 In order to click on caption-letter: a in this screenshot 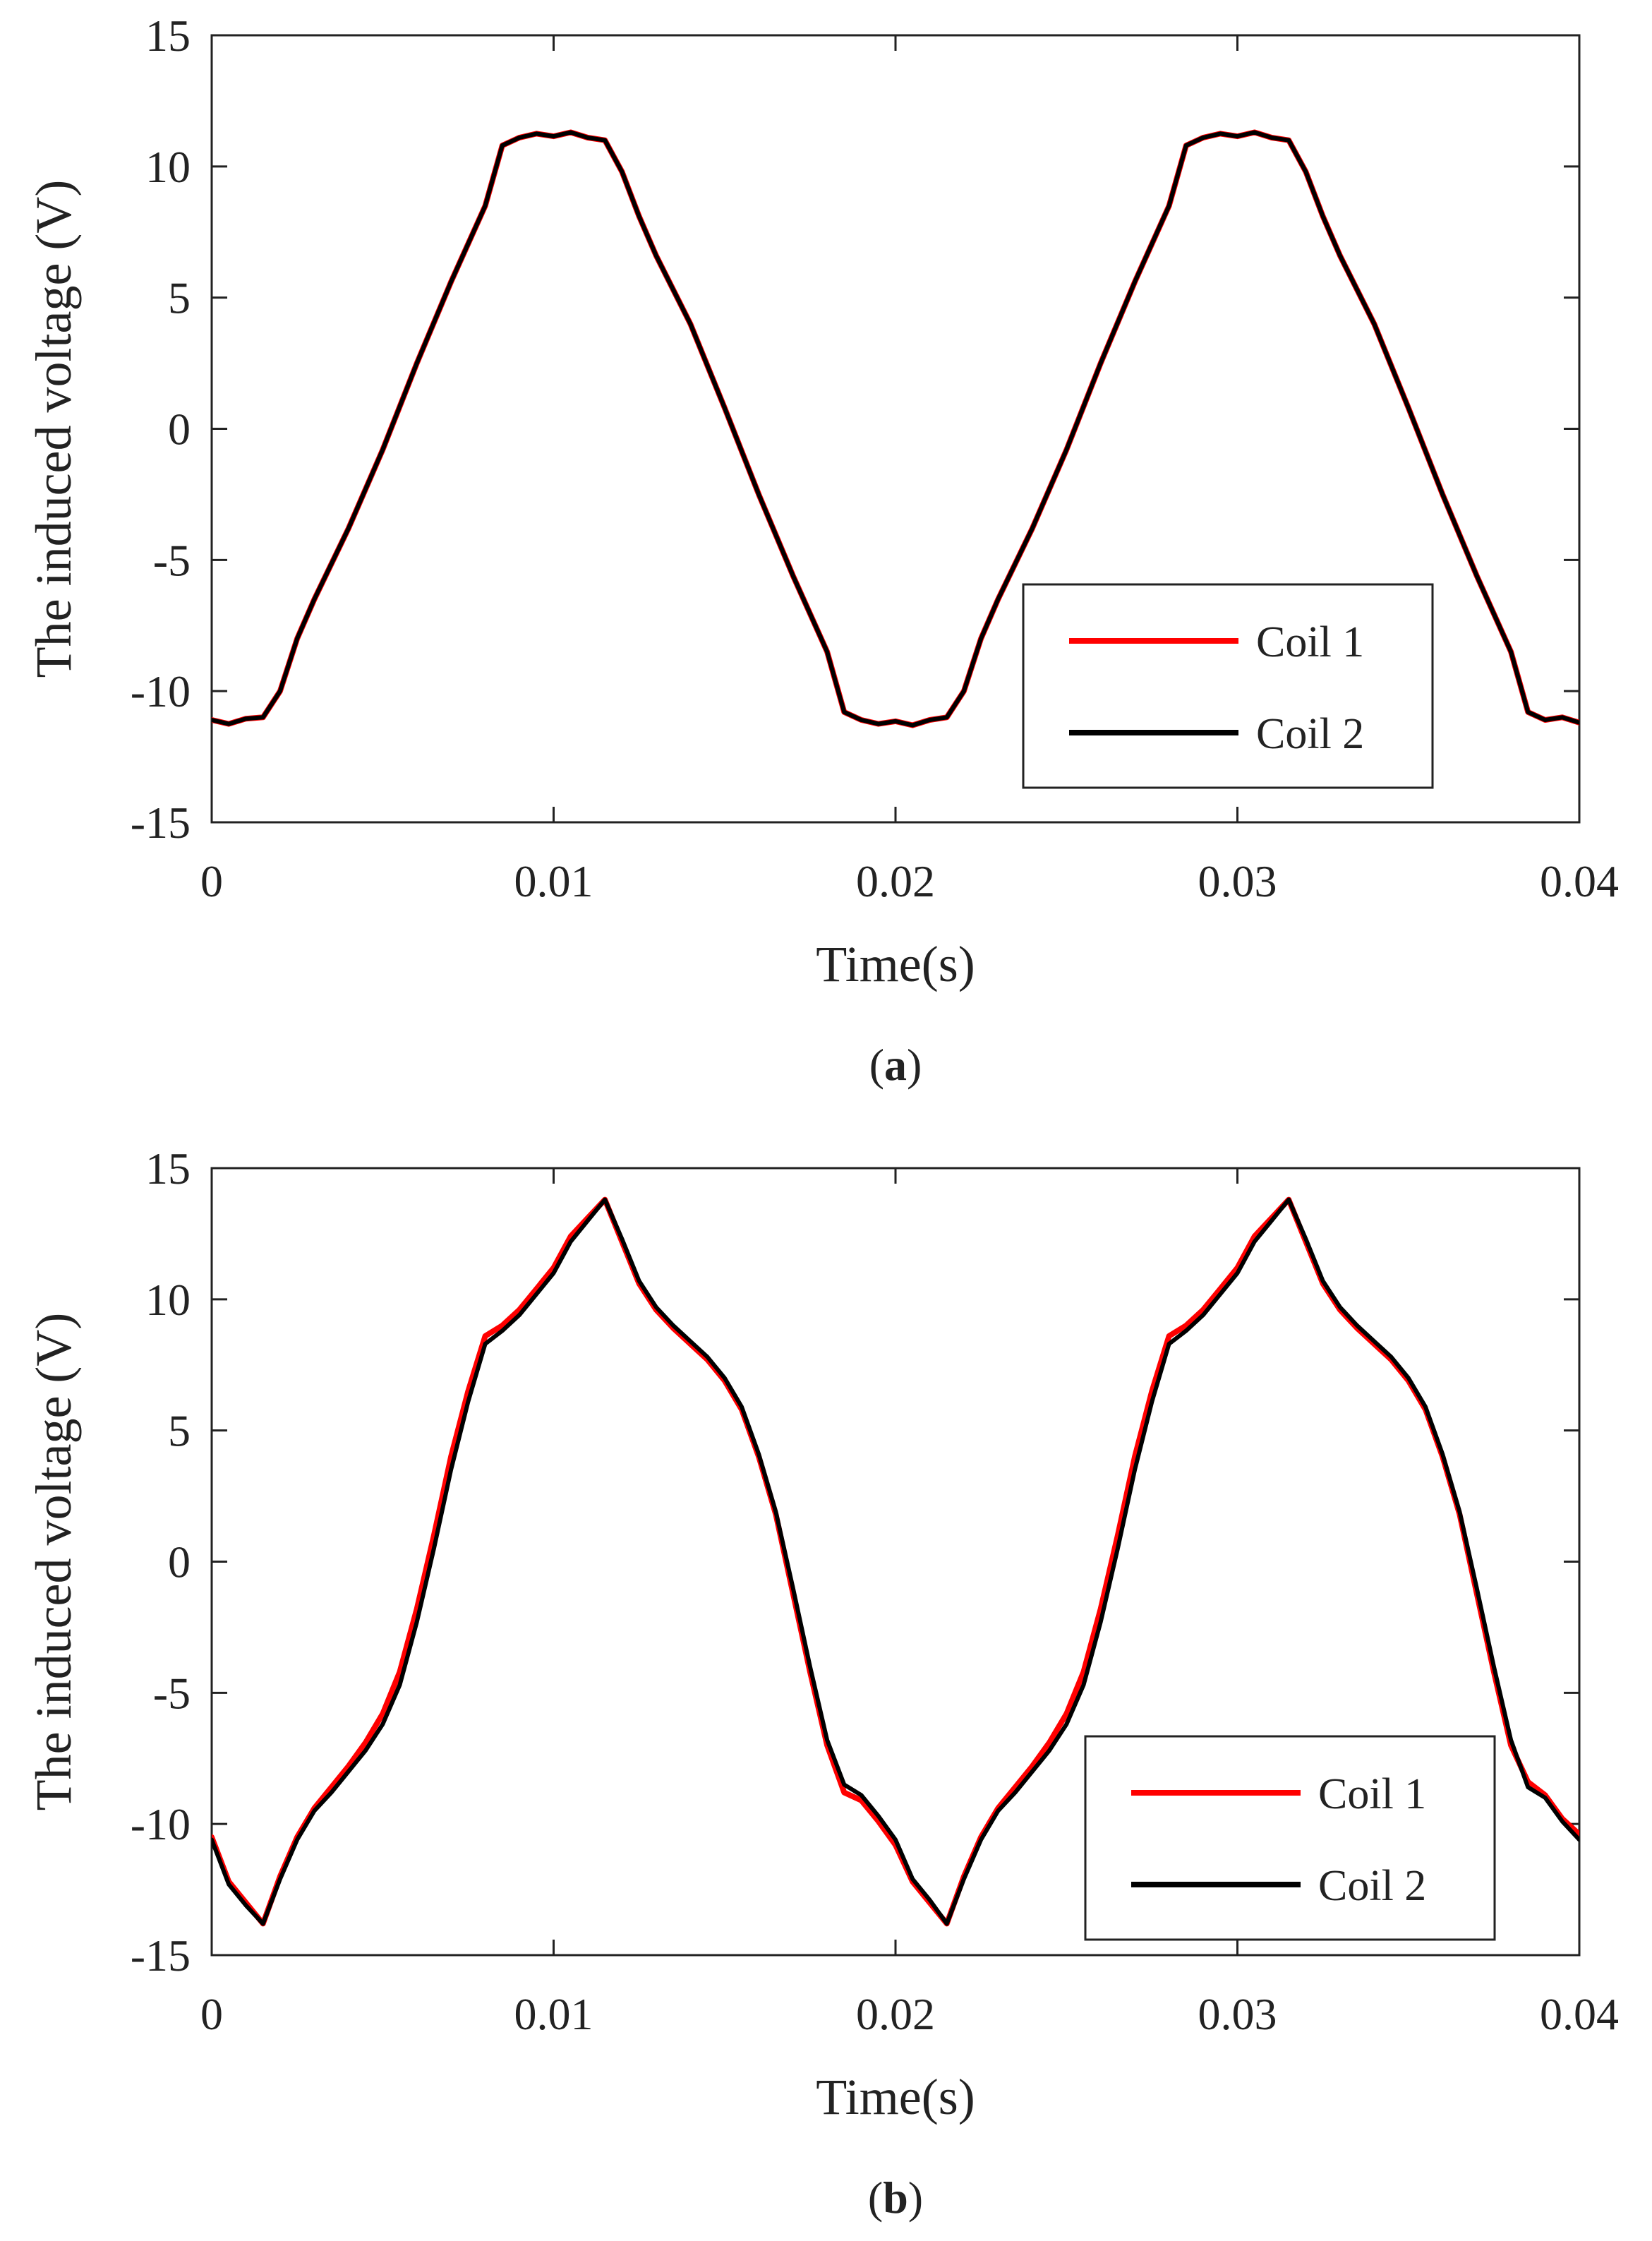, I will do `click(895, 1065)`.